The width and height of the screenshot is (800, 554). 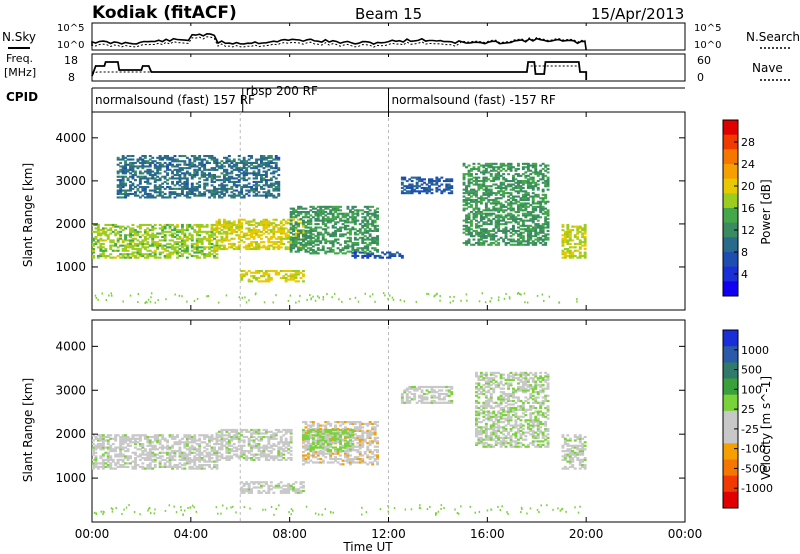 I want to click on velocity-colorbar-tick-label-7: -1000, so click(x=757, y=488).